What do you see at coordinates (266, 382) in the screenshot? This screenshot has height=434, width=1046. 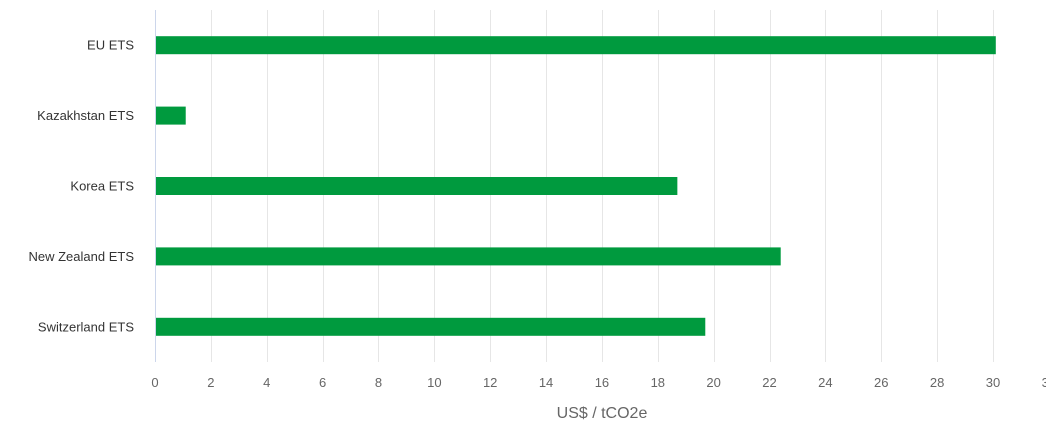 I see `x-tick-label: 4` at bounding box center [266, 382].